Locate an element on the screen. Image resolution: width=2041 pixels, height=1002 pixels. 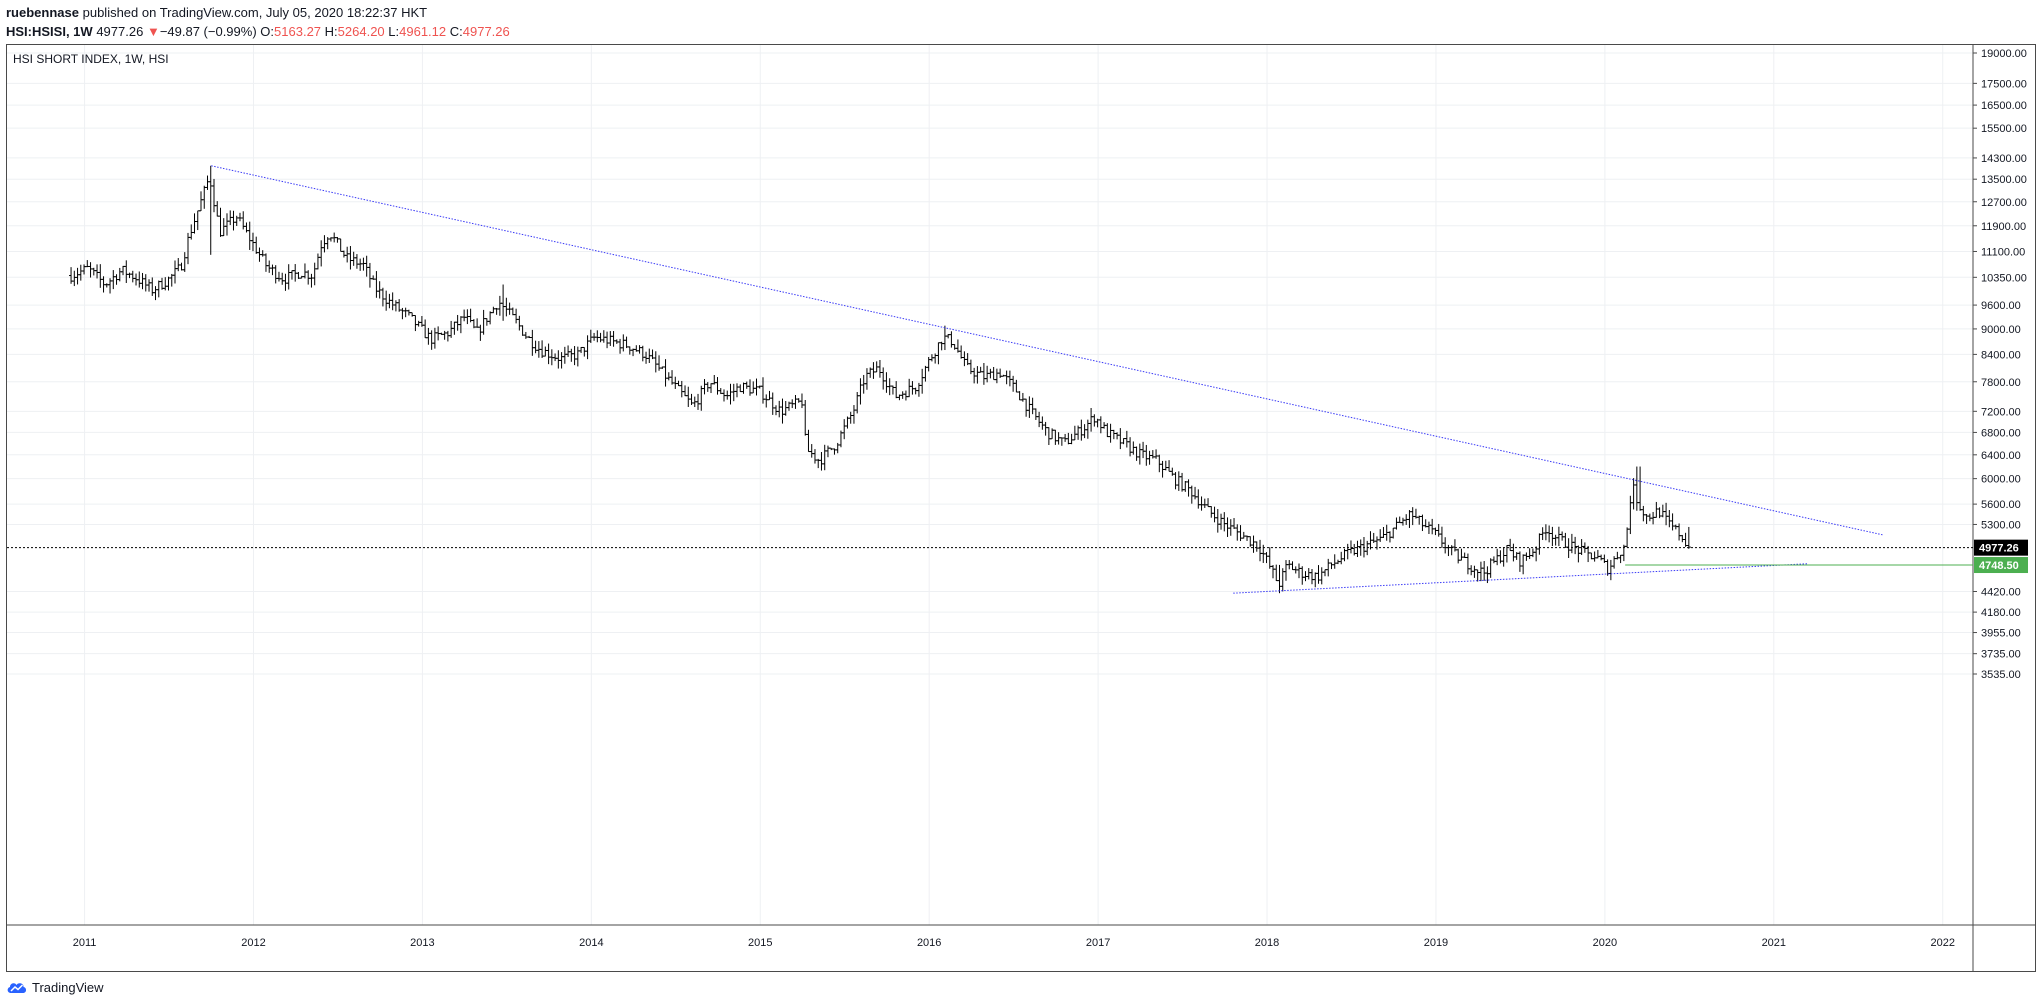
tradingview-cloud-icon is located at coordinates (17, 987).